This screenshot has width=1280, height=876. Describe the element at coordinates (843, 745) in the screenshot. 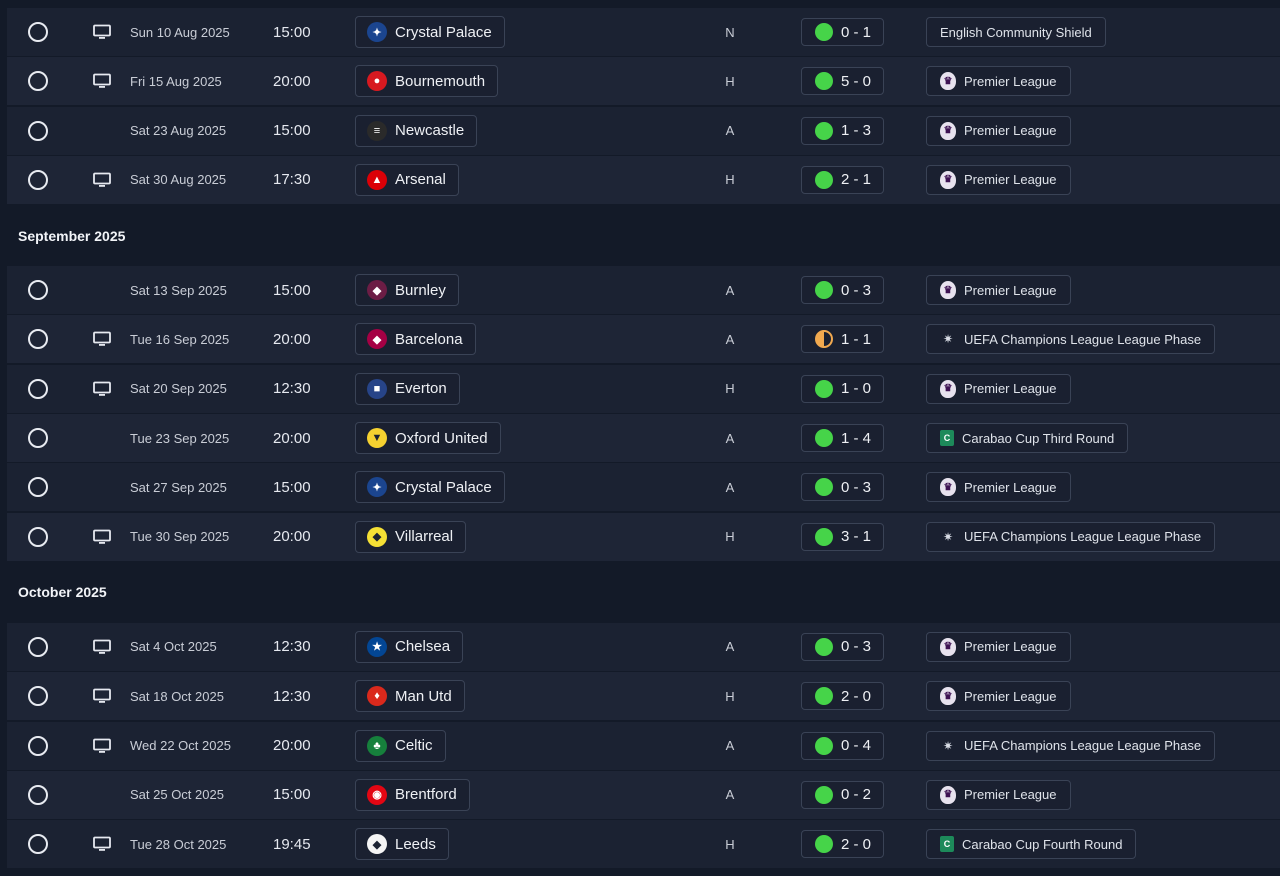

I see `result-button: 0 - 4` at that location.